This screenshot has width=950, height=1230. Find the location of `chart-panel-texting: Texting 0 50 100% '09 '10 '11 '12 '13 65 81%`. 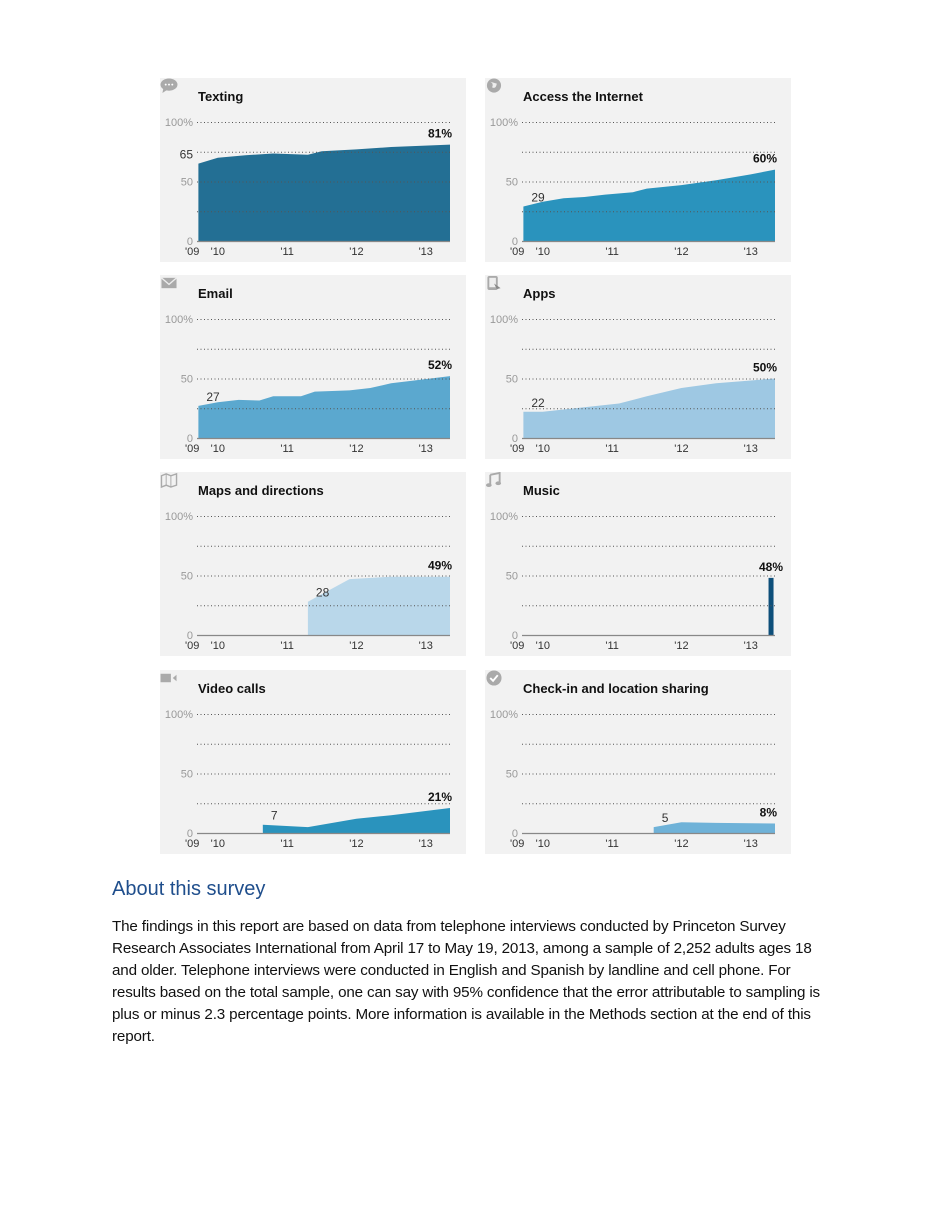

chart-panel-texting: Texting 0 50 100% '09 '10 '11 '12 '13 65 81% is located at coordinates (313, 170).